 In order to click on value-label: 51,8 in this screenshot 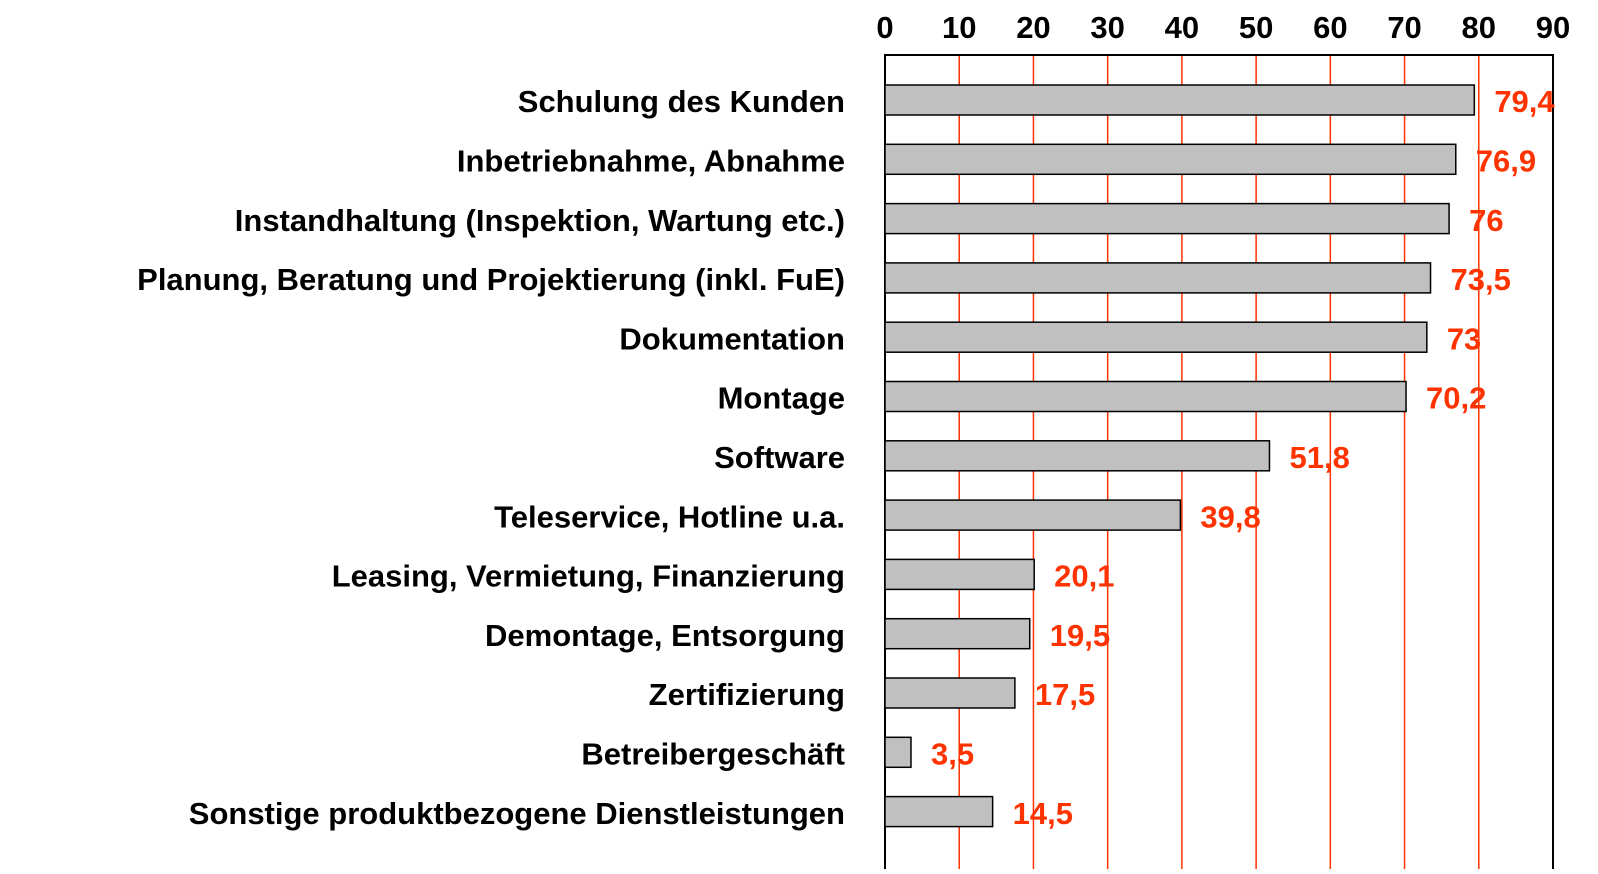, I will do `click(1319, 457)`.